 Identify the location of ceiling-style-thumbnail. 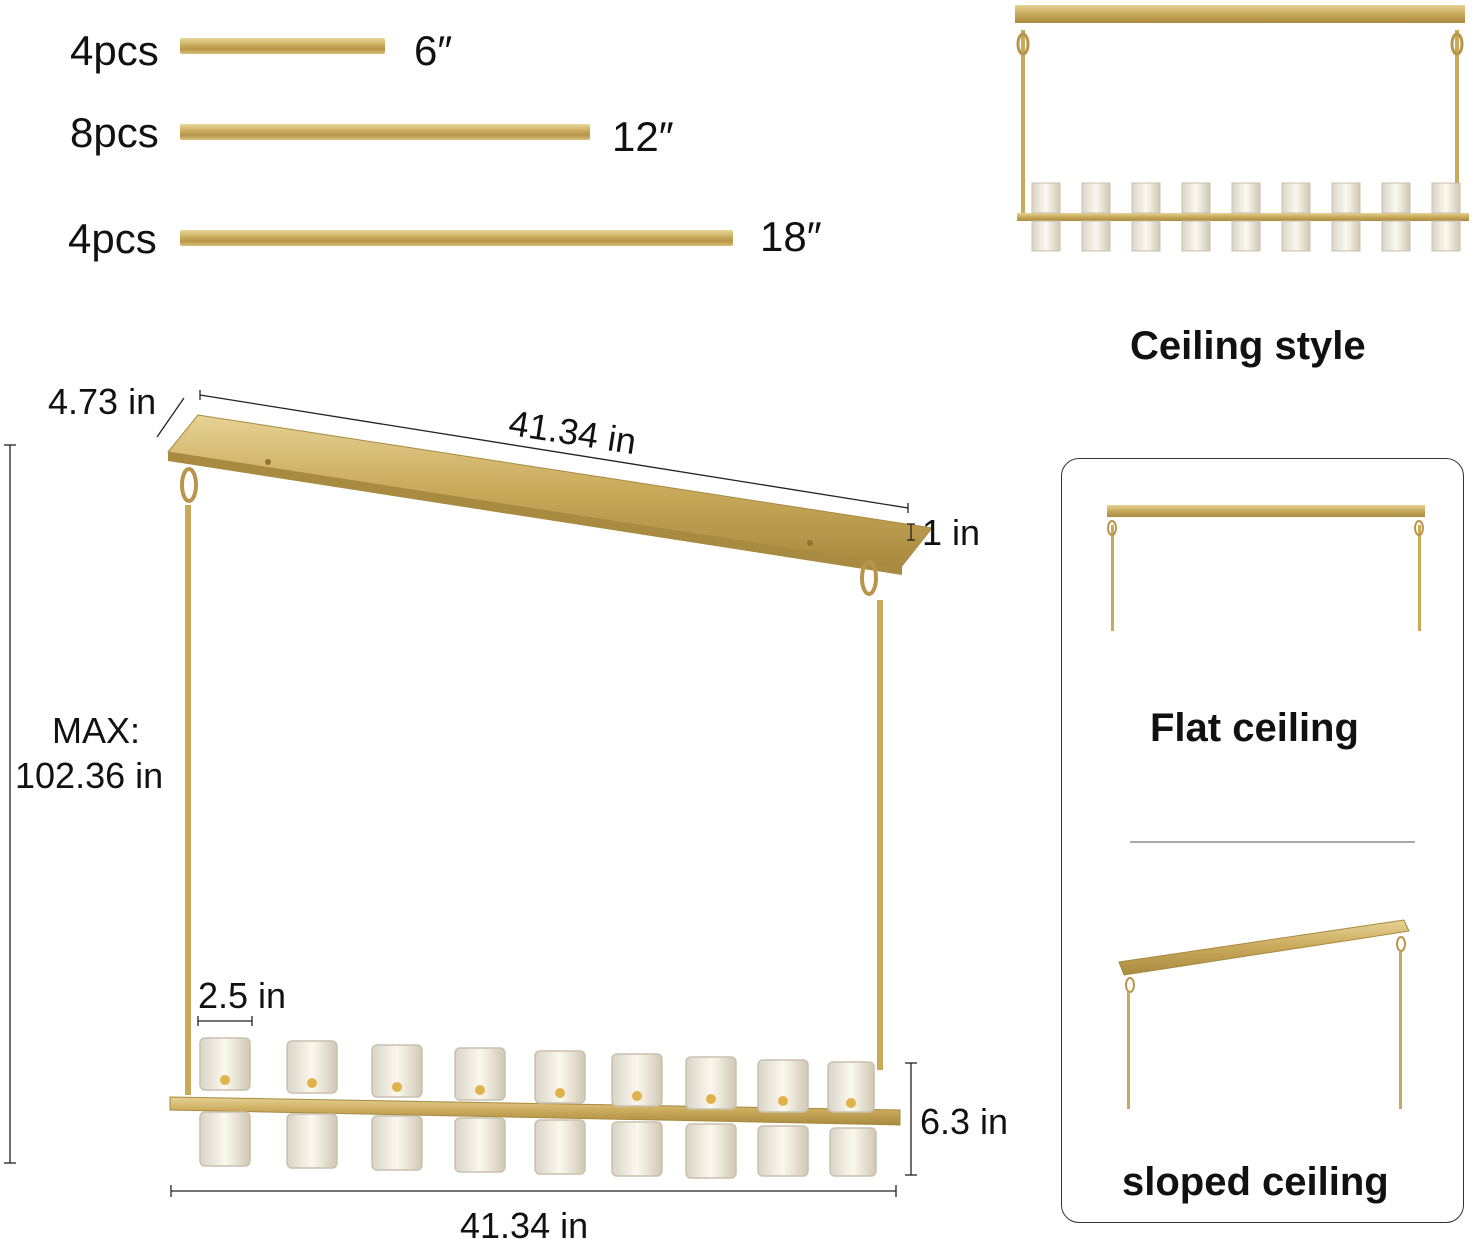
(1242, 128).